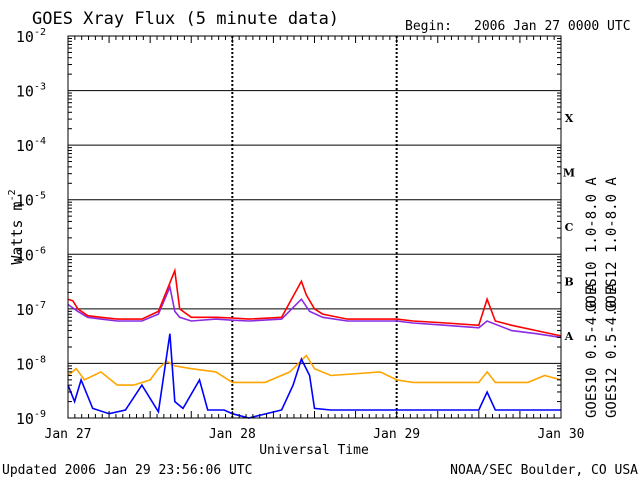 The height and width of the screenshot is (480, 640). I want to click on series-line-goes10-0-5-4-0-a, so click(314, 370).